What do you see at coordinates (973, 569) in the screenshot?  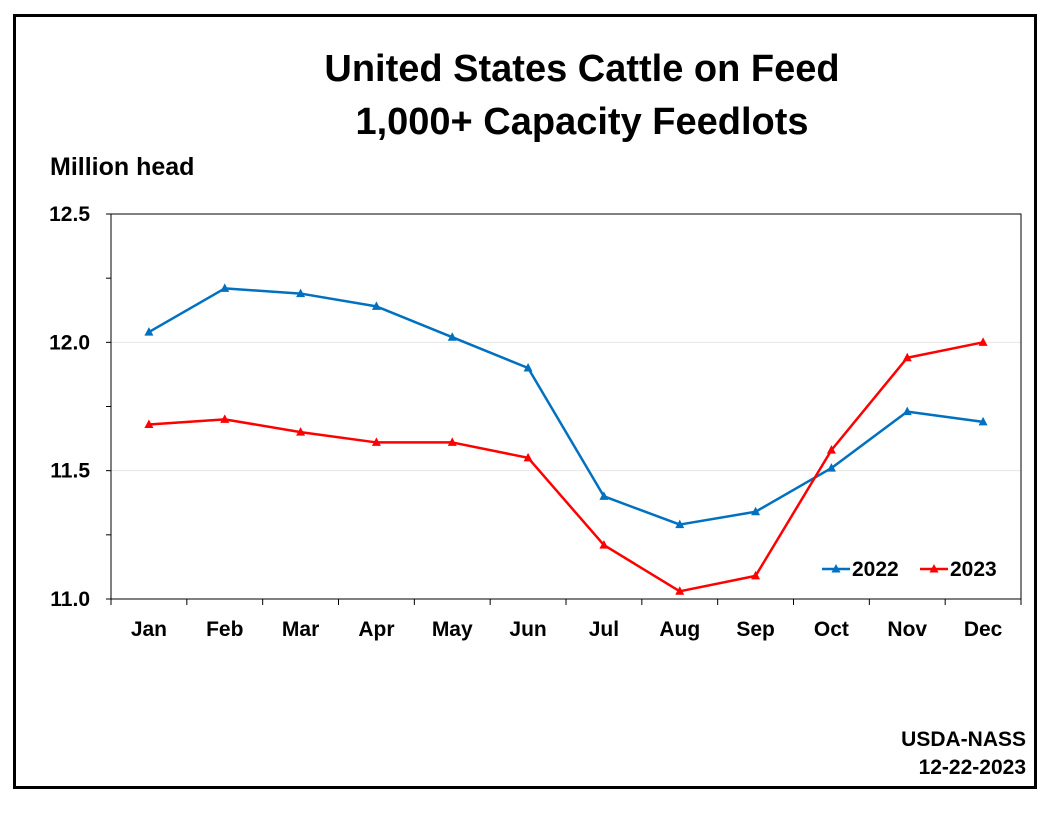 I see `legend-label-2023: 2023` at bounding box center [973, 569].